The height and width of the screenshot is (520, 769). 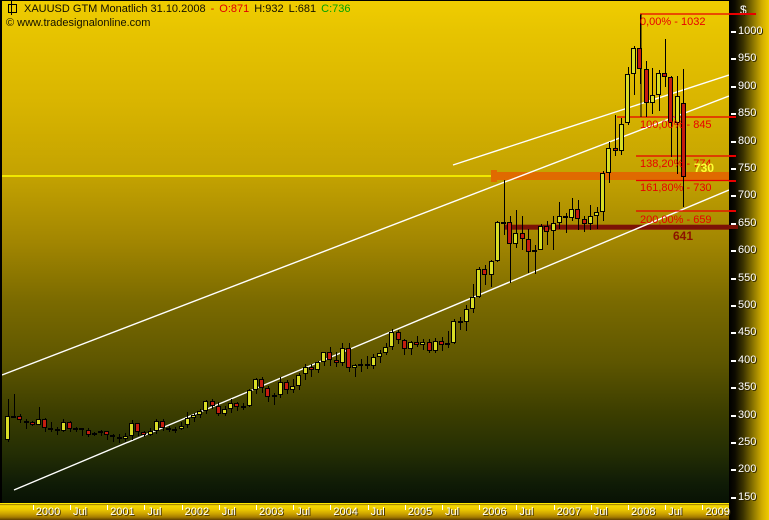 I want to click on fib-label-1032: 0,00% - 1032, so click(x=673, y=22).